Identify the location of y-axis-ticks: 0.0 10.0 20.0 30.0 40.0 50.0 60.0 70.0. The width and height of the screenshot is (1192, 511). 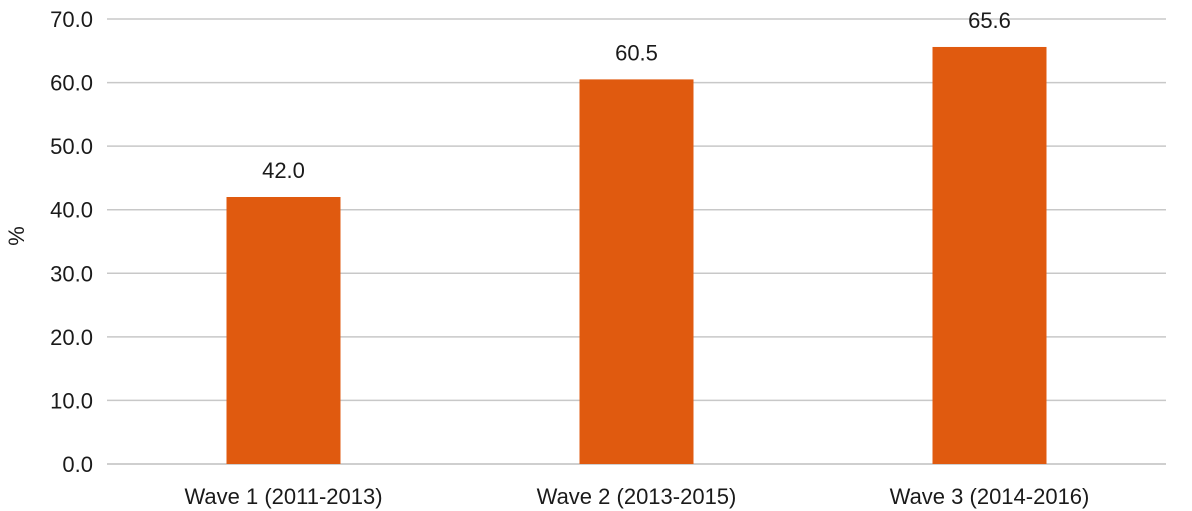
(71, 242).